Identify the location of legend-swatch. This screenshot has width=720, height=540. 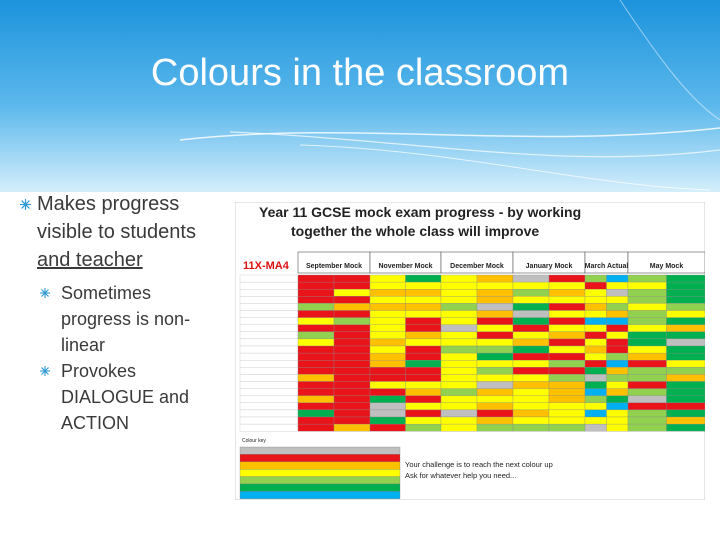
(320, 465).